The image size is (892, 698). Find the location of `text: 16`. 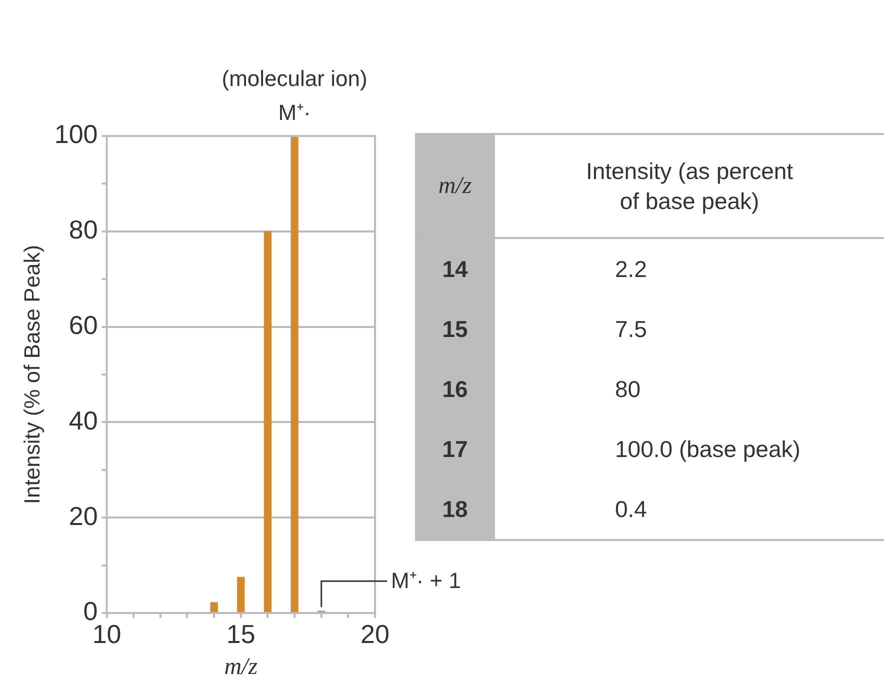

text: 16 is located at coordinates (455, 389).